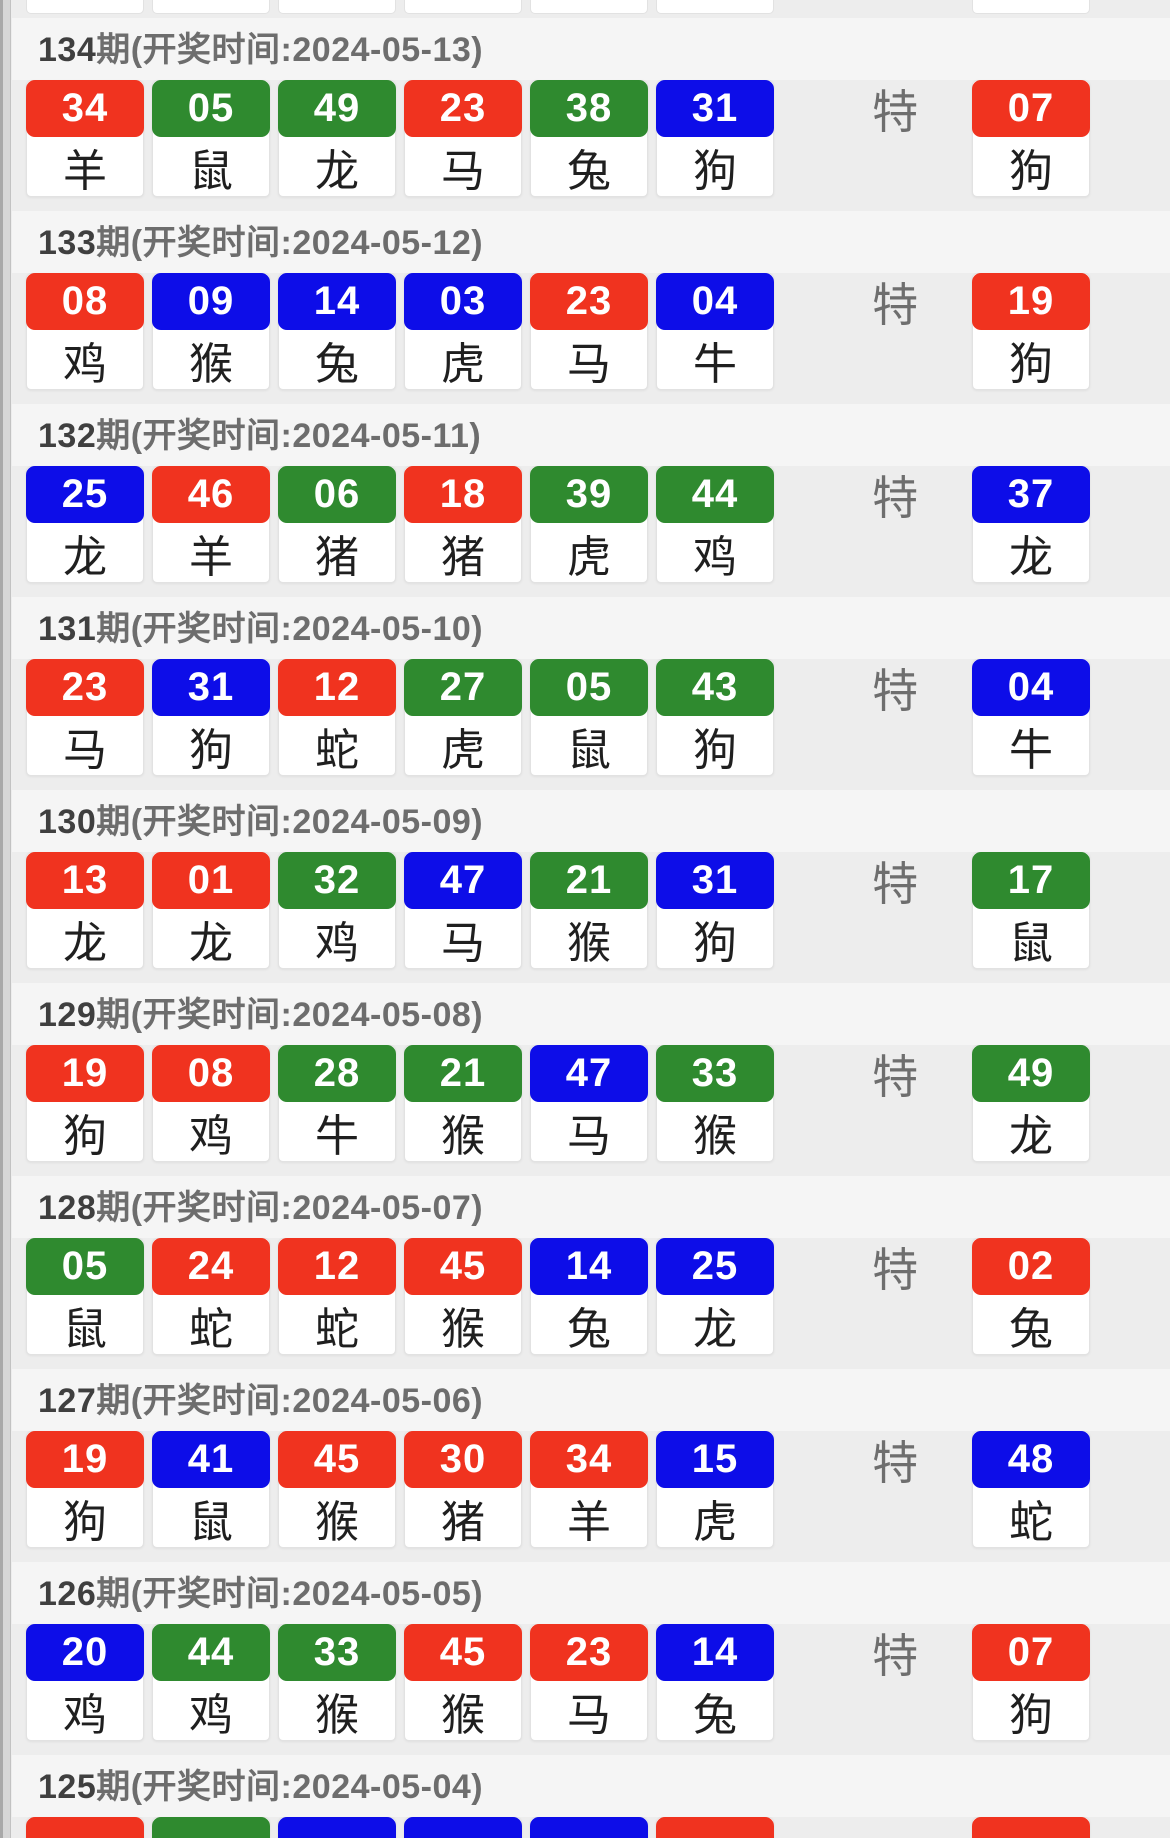  I want to click on draw-header-suffix: 期(开奖时间:2024-05-10), so click(290, 629).